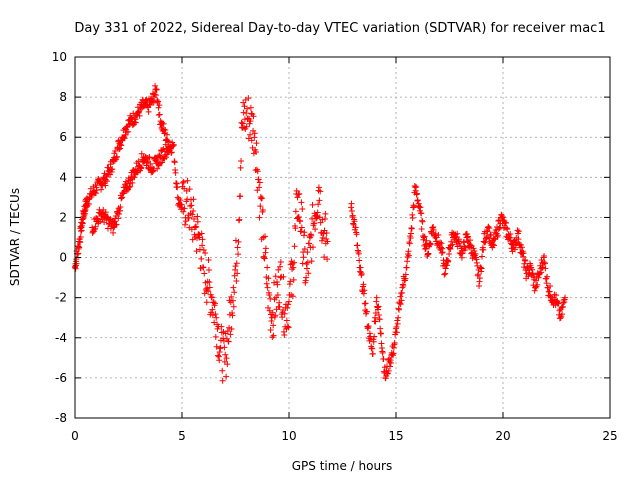 This screenshot has width=640, height=480. What do you see at coordinates (59, 57) in the screenshot?
I see `y-tick-label: 10` at bounding box center [59, 57].